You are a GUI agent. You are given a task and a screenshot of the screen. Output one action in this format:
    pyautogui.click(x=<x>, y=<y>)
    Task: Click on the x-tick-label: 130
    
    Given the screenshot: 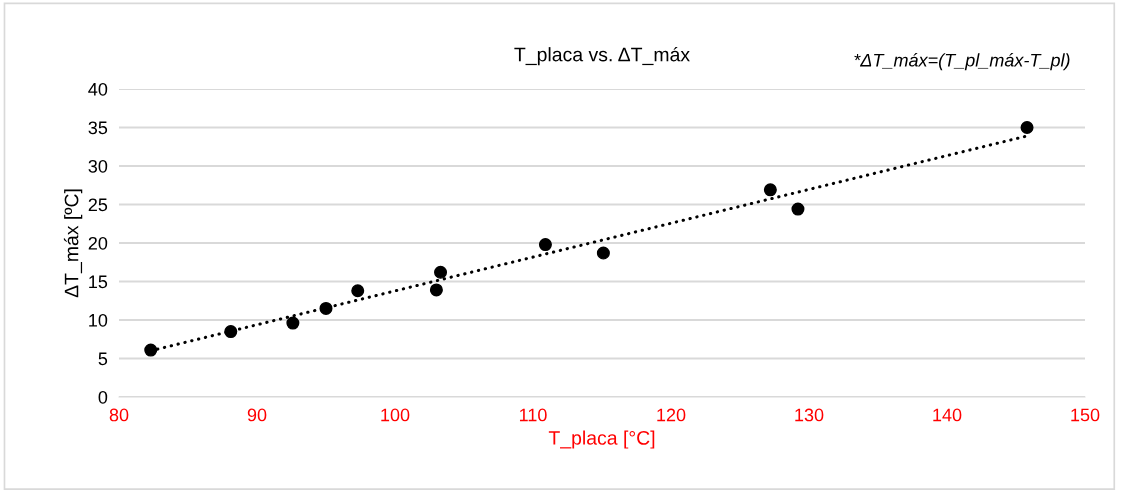 What is the action you would take?
    pyautogui.click(x=809, y=415)
    